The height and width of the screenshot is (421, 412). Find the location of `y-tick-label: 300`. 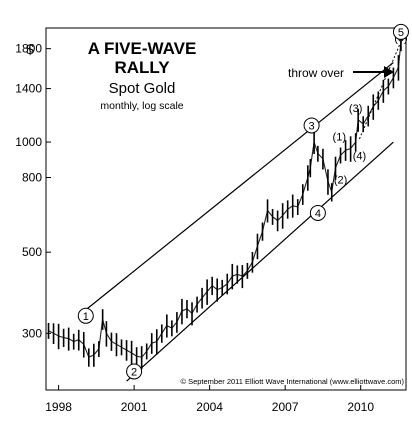

y-tick-label: 300 is located at coordinates (32, 333).